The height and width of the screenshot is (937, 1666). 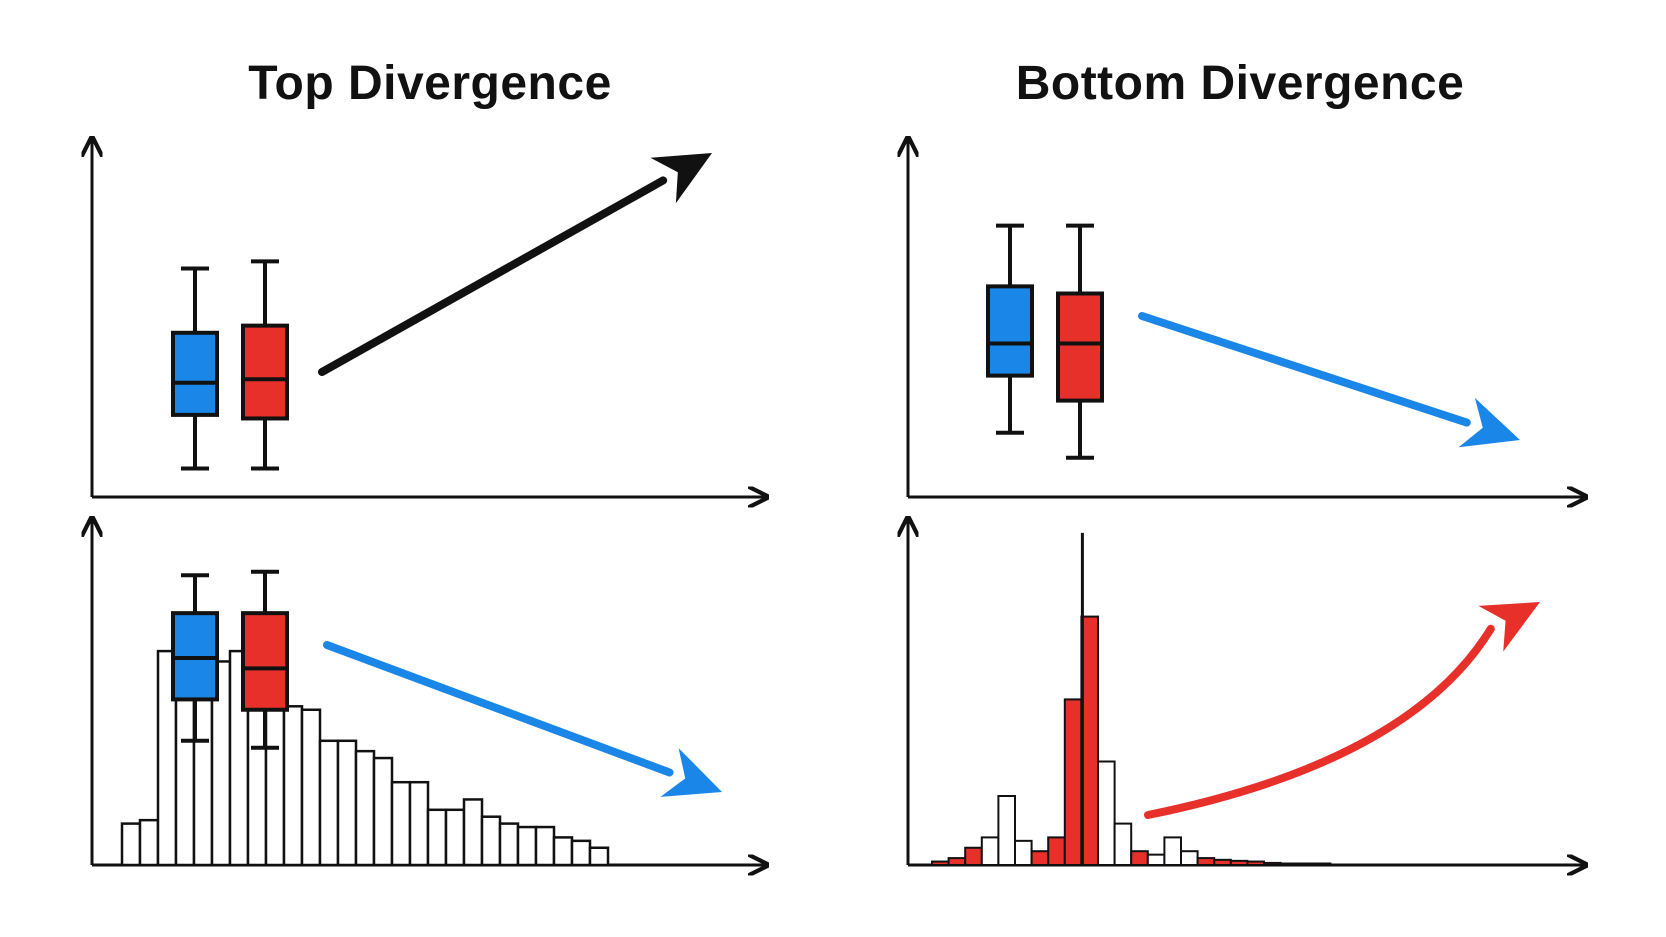 What do you see at coordinates (493, 276) in the screenshot?
I see `tl-trend-arrow-shaft` at bounding box center [493, 276].